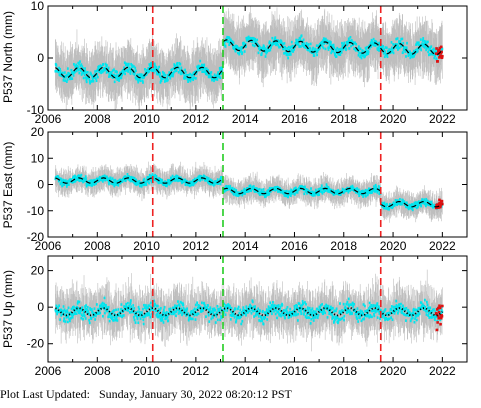 This screenshot has height=408, width=481. What do you see at coordinates (294, 246) in the screenshot?
I see `x-tick-label: 2016` at bounding box center [294, 246].